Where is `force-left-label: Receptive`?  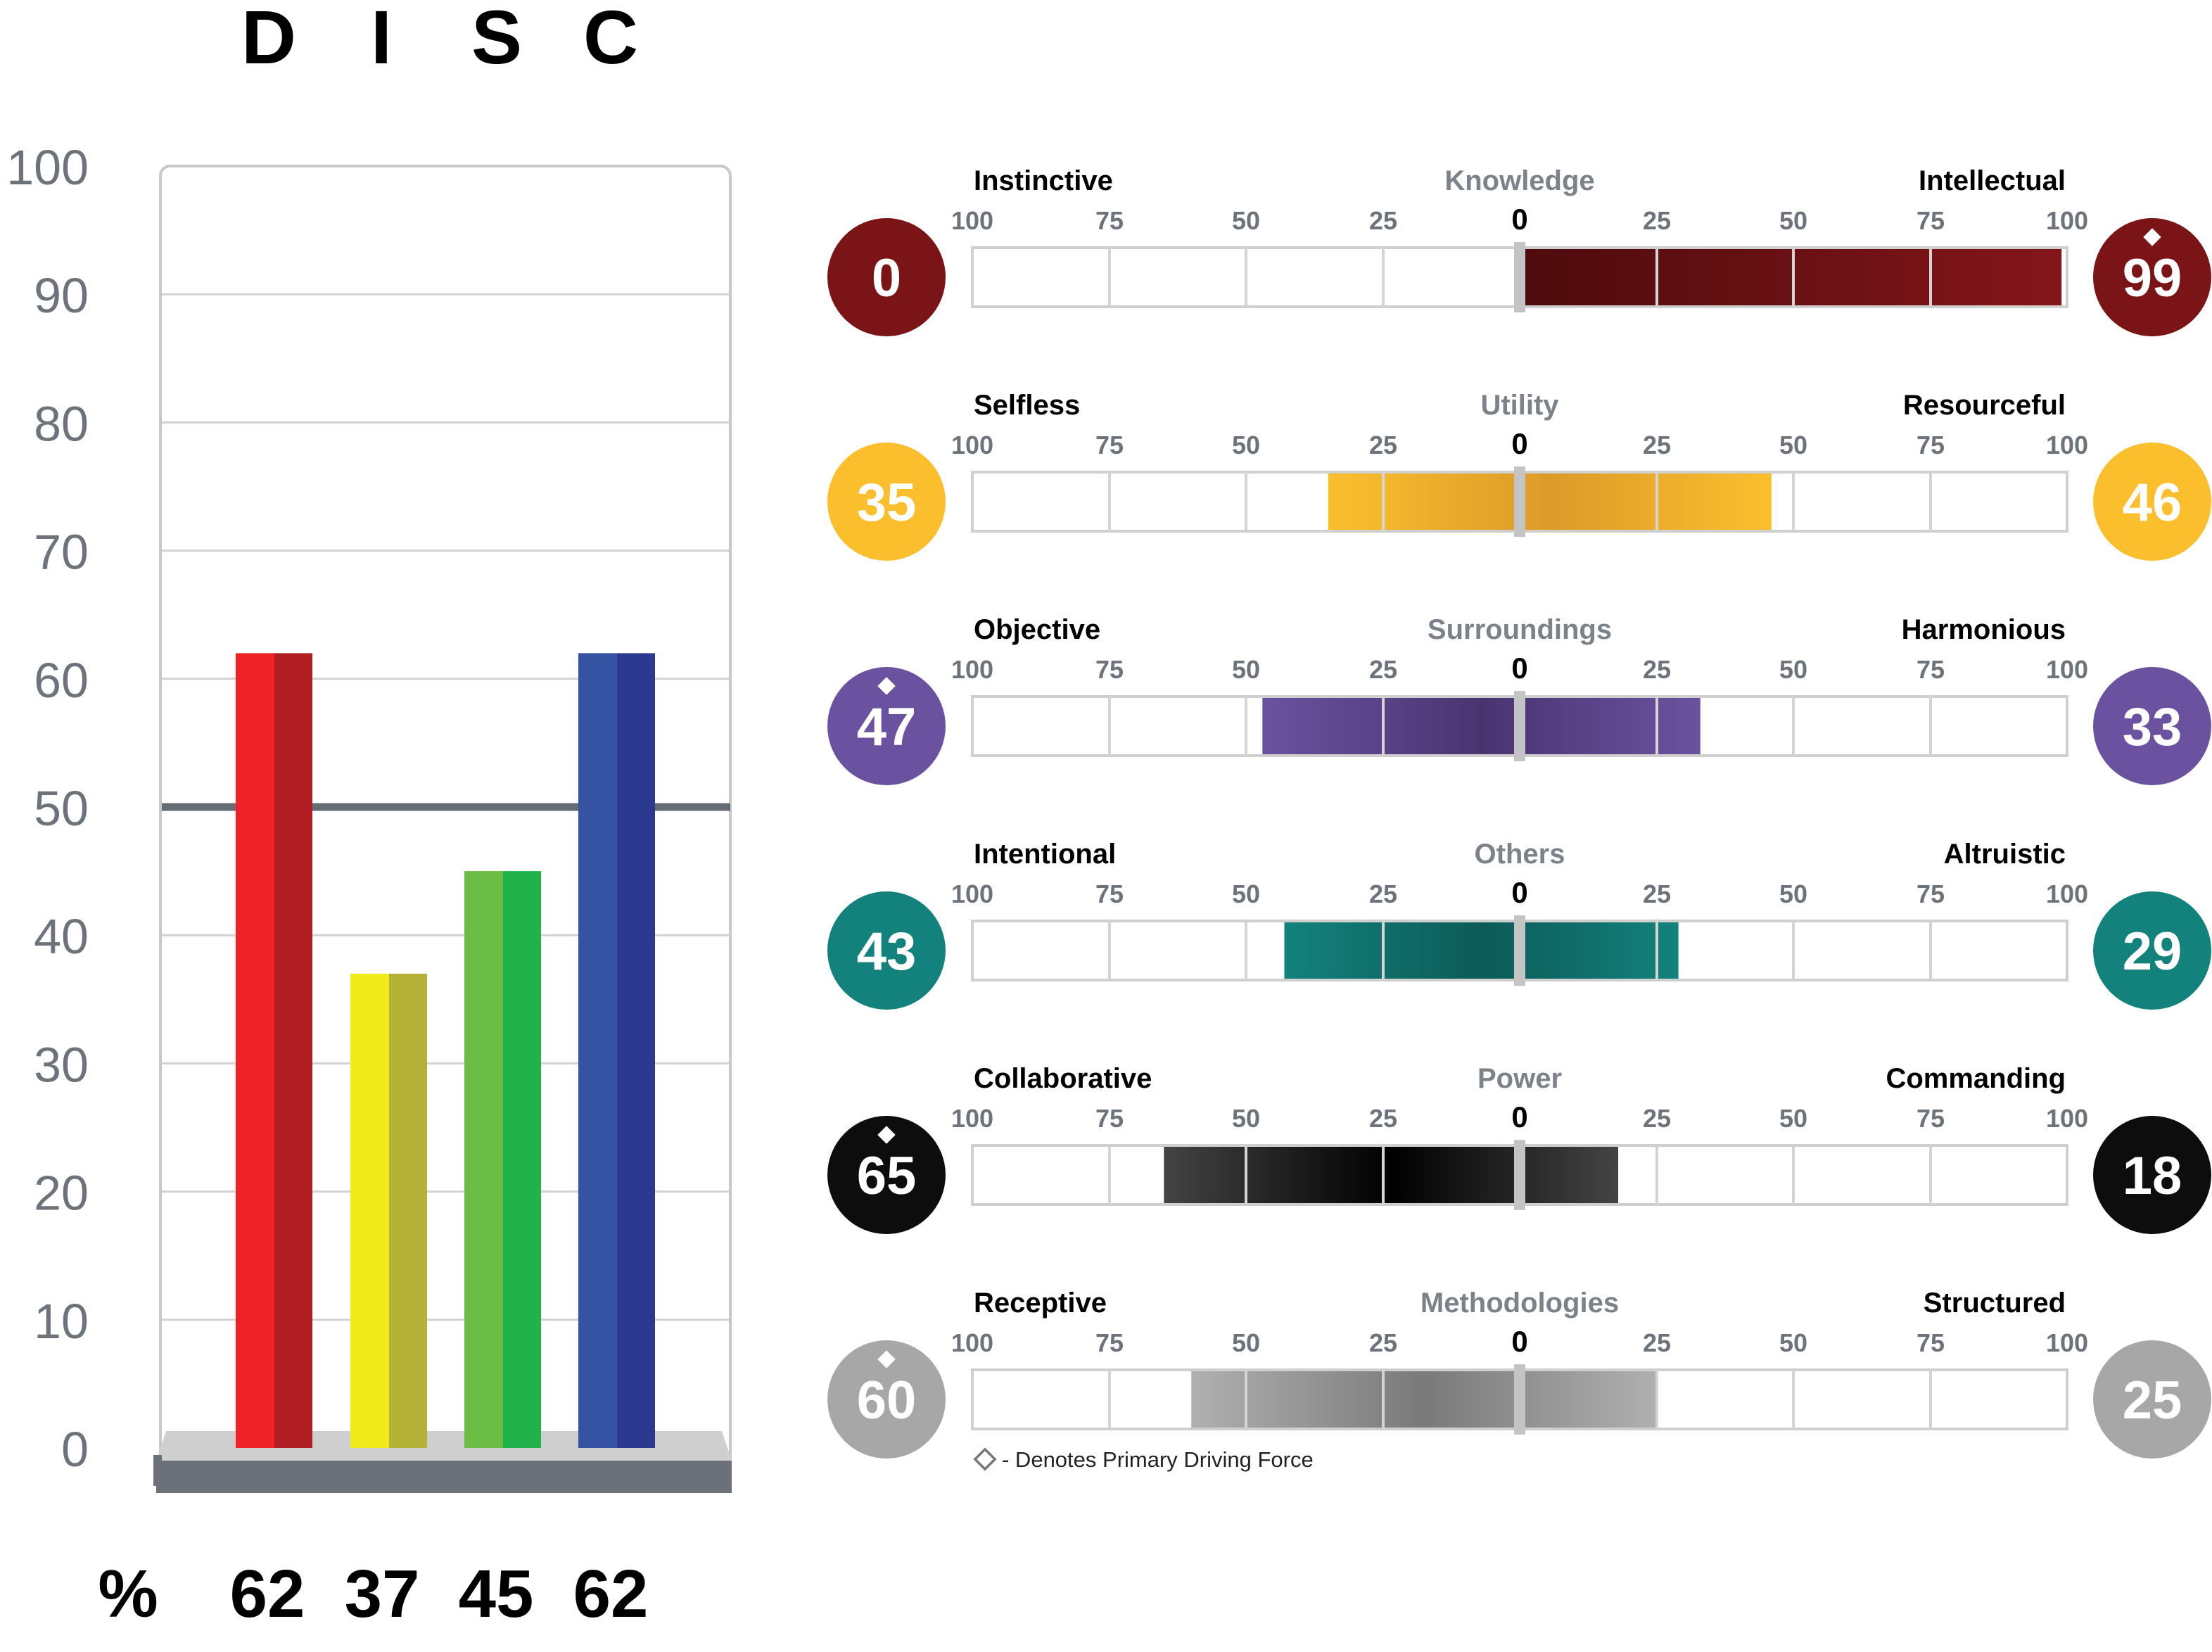 force-left-label: Receptive is located at coordinates (1041, 1303).